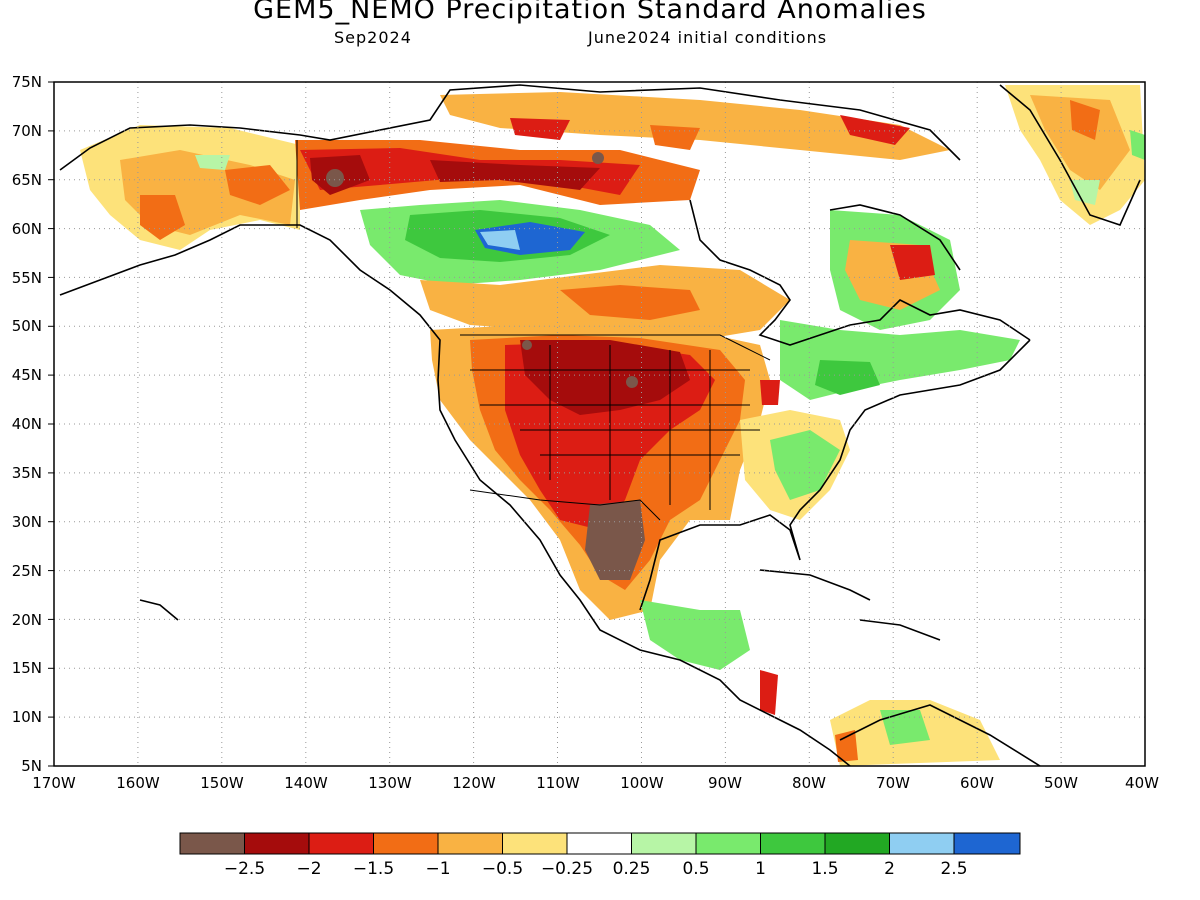  Describe the element at coordinates (244, 869) in the screenshot. I see `colorbar-label: −2.5` at that location.